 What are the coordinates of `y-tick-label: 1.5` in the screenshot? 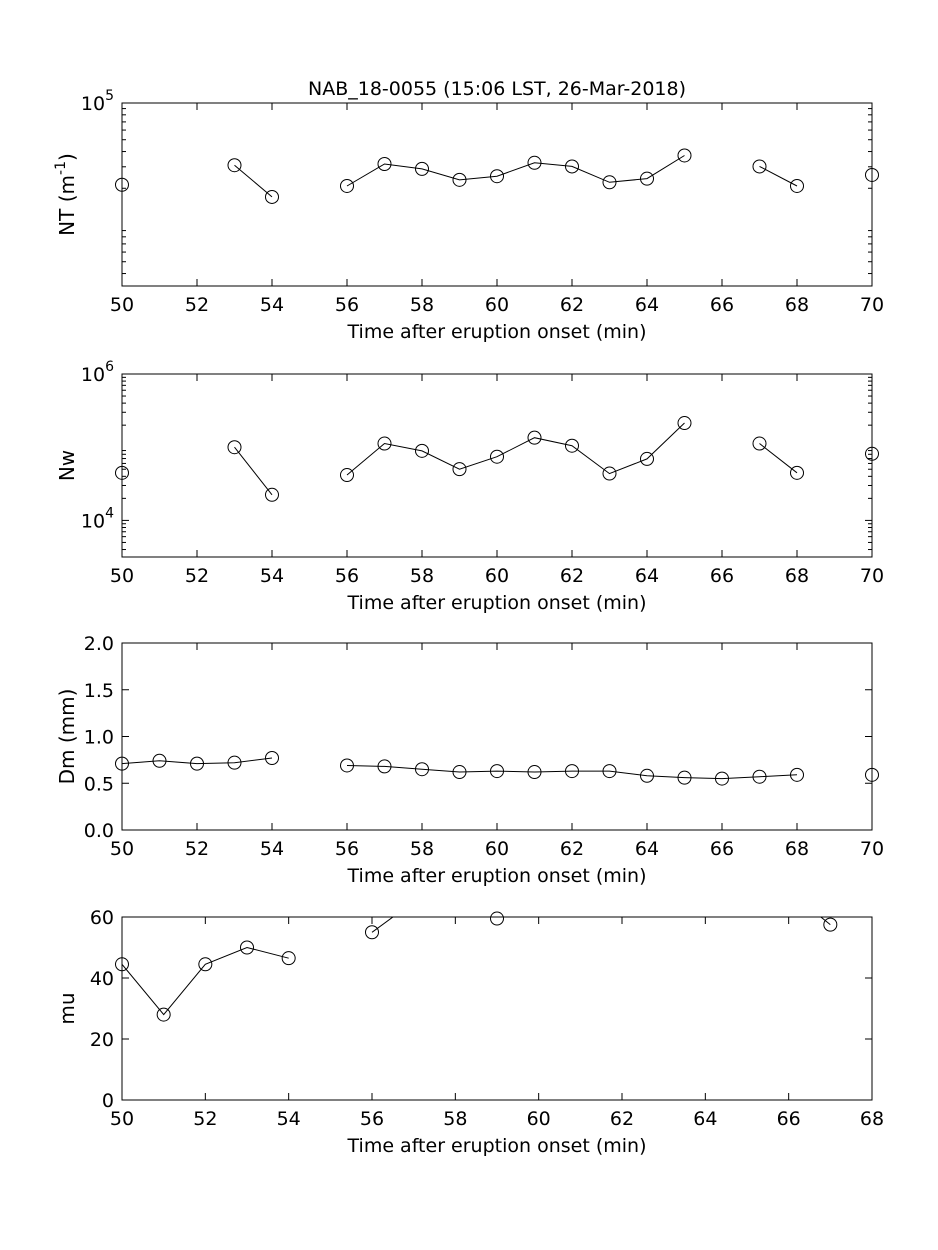 It's located at (99, 691).